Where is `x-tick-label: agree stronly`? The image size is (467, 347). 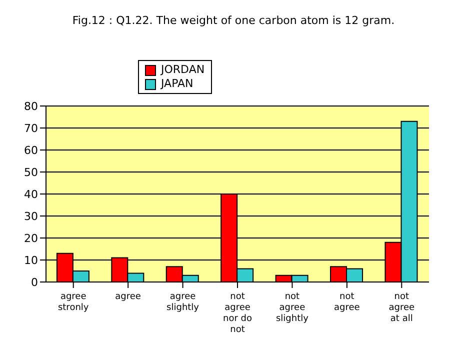
x-tick-label: agree stronly is located at coordinates (74, 302).